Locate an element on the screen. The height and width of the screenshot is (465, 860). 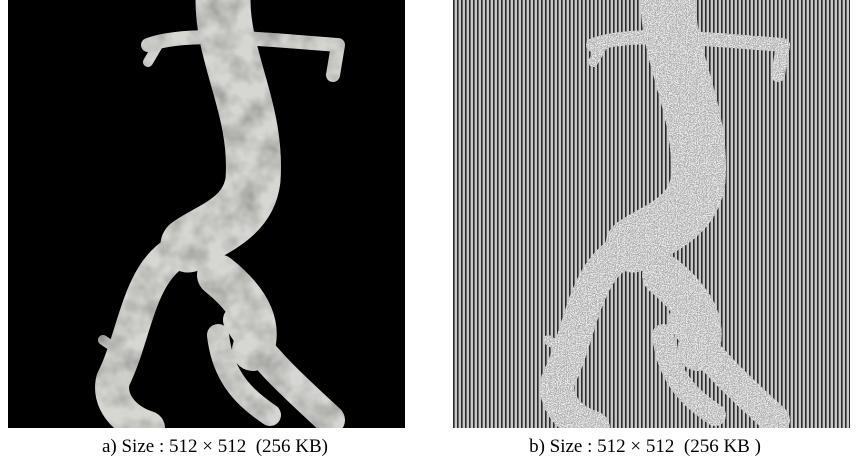
caption-a: a) Size : 512 × 512 (256 KB) is located at coordinates (214, 446).